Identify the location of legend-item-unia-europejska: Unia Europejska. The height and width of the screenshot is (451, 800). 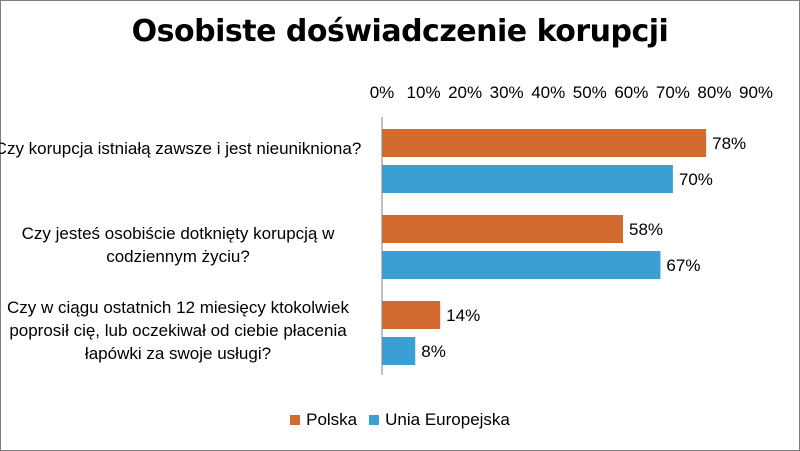
(439, 420).